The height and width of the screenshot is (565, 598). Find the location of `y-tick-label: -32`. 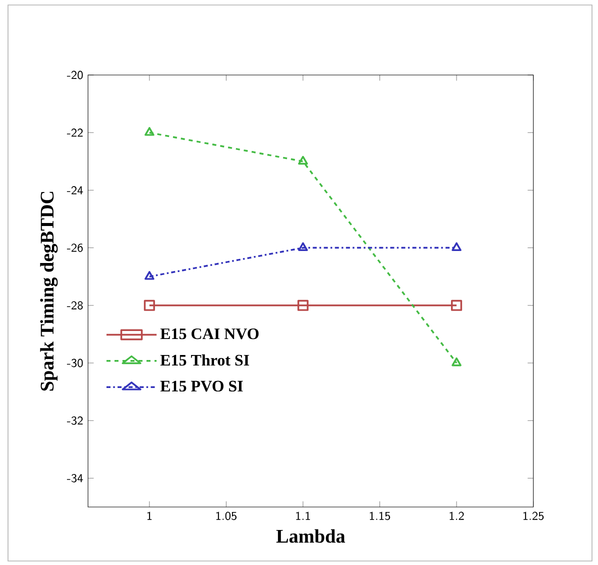

y-tick-label: -32 is located at coordinates (74, 420).